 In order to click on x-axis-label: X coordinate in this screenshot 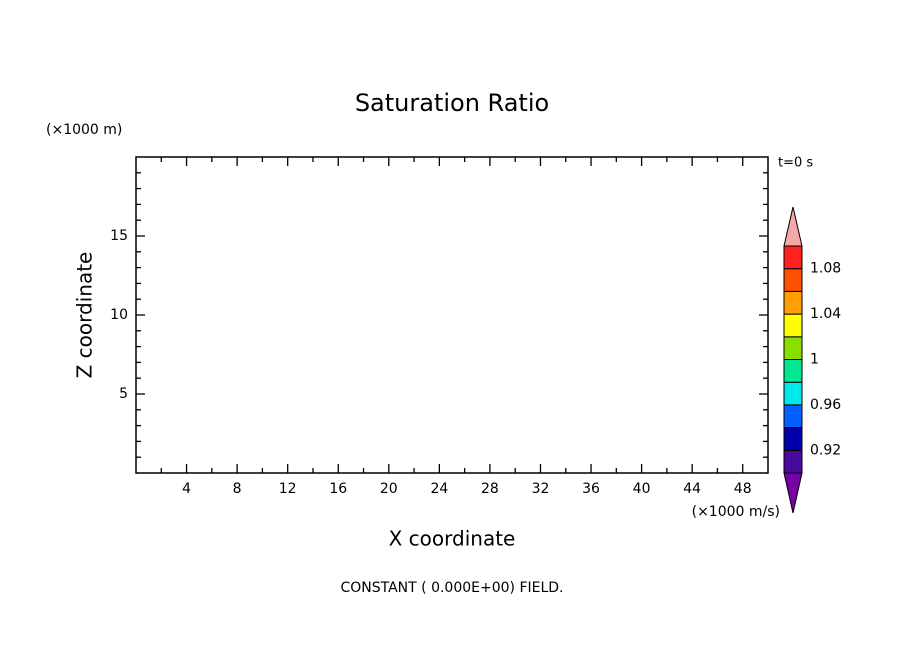, I will do `click(452, 539)`.